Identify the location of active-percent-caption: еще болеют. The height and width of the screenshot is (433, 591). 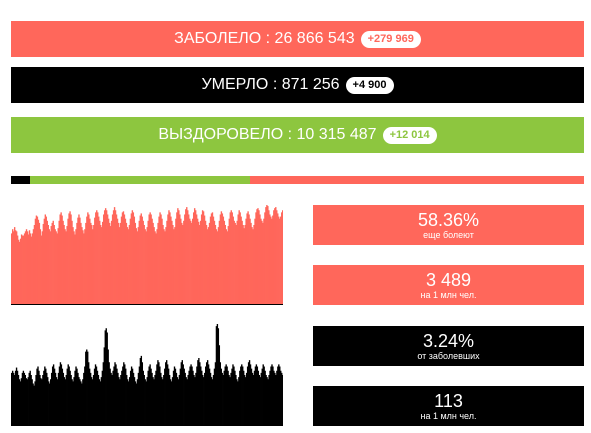
(448, 234).